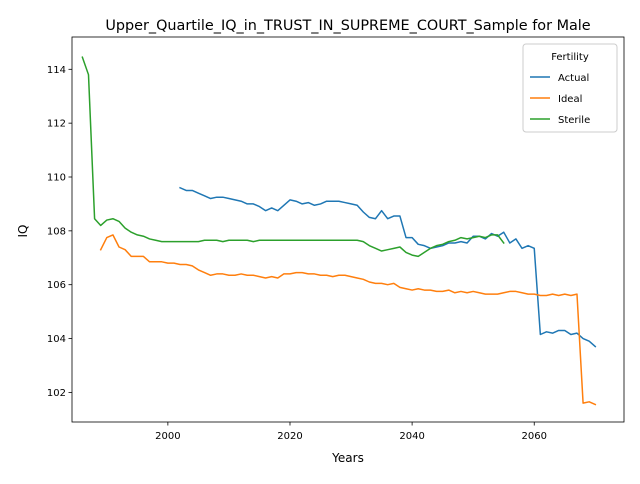  What do you see at coordinates (23, 231) in the screenshot?
I see `y-axis-label: IQ` at bounding box center [23, 231].